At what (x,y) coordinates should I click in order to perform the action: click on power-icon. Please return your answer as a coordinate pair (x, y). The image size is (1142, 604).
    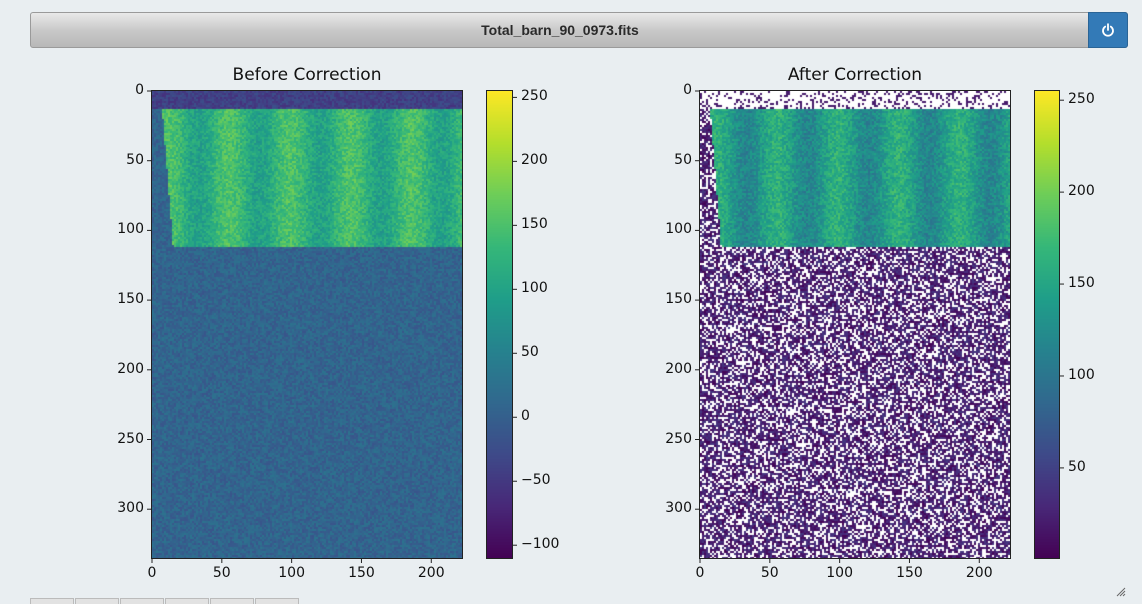
    Looking at the image, I should click on (1108, 30).